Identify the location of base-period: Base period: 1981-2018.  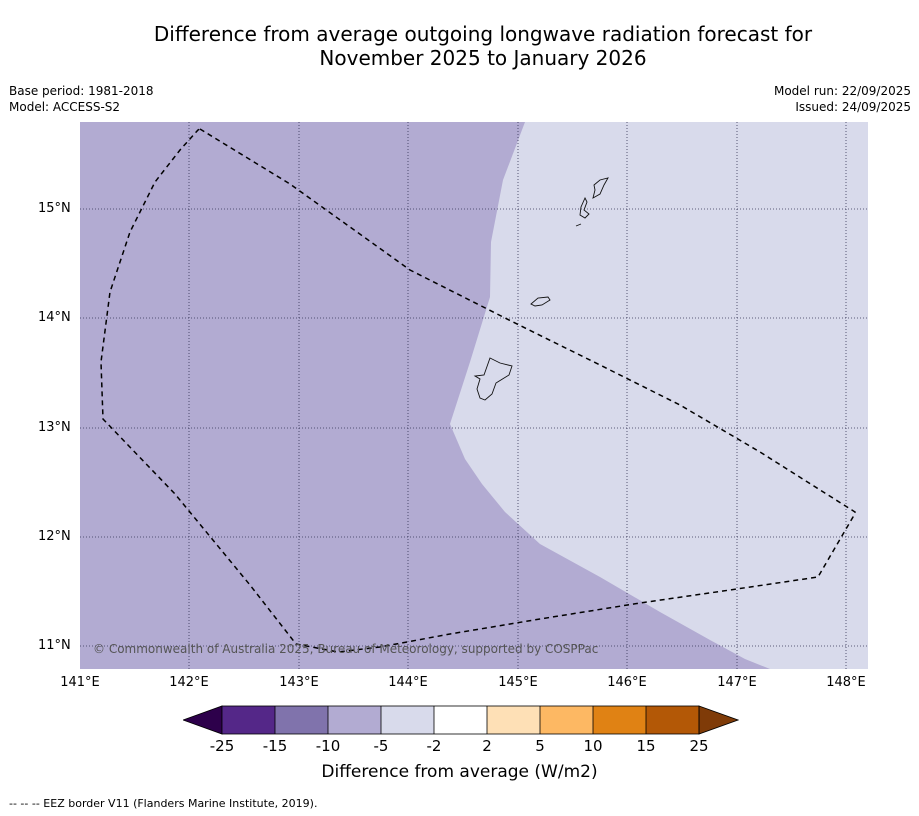
(81, 91).